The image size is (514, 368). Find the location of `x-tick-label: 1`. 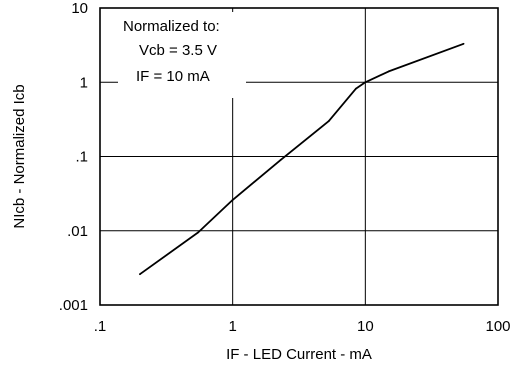

x-tick-label: 1 is located at coordinates (232, 326).